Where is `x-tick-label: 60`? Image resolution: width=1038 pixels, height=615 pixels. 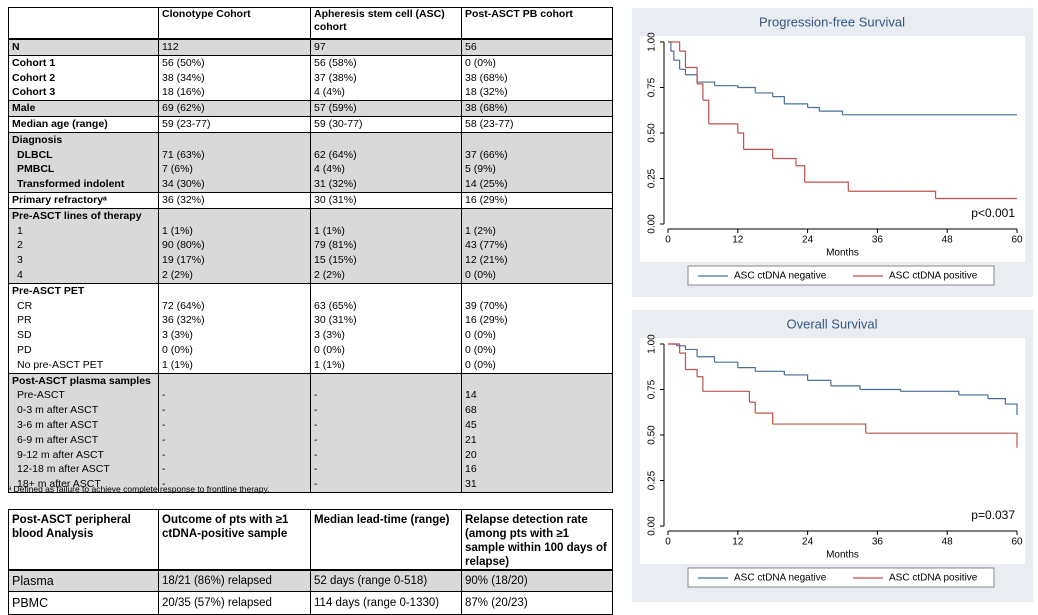 x-tick-label: 60 is located at coordinates (1017, 240).